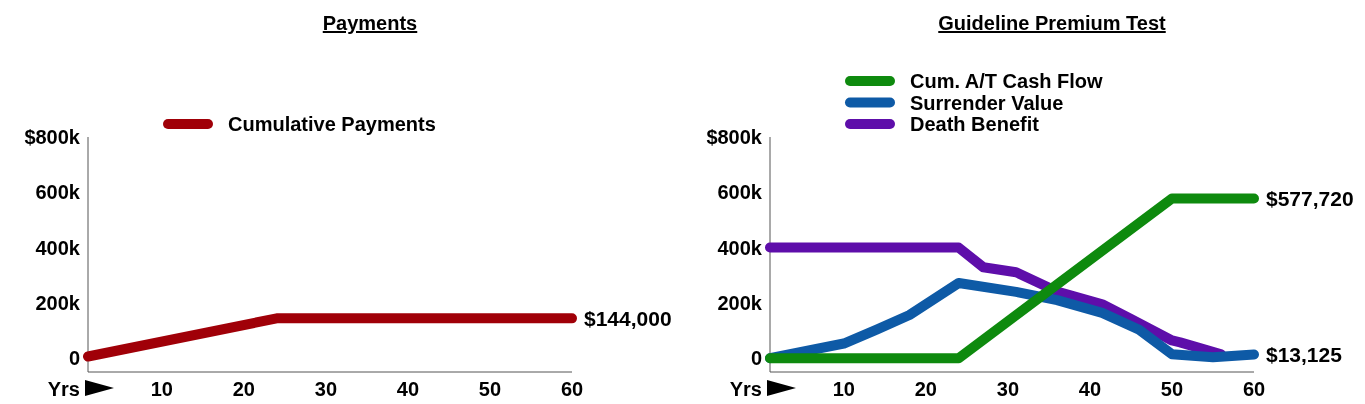 The image size is (1365, 404). I want to click on legend-label: Cum. A/T Cash Flow, so click(1007, 81).